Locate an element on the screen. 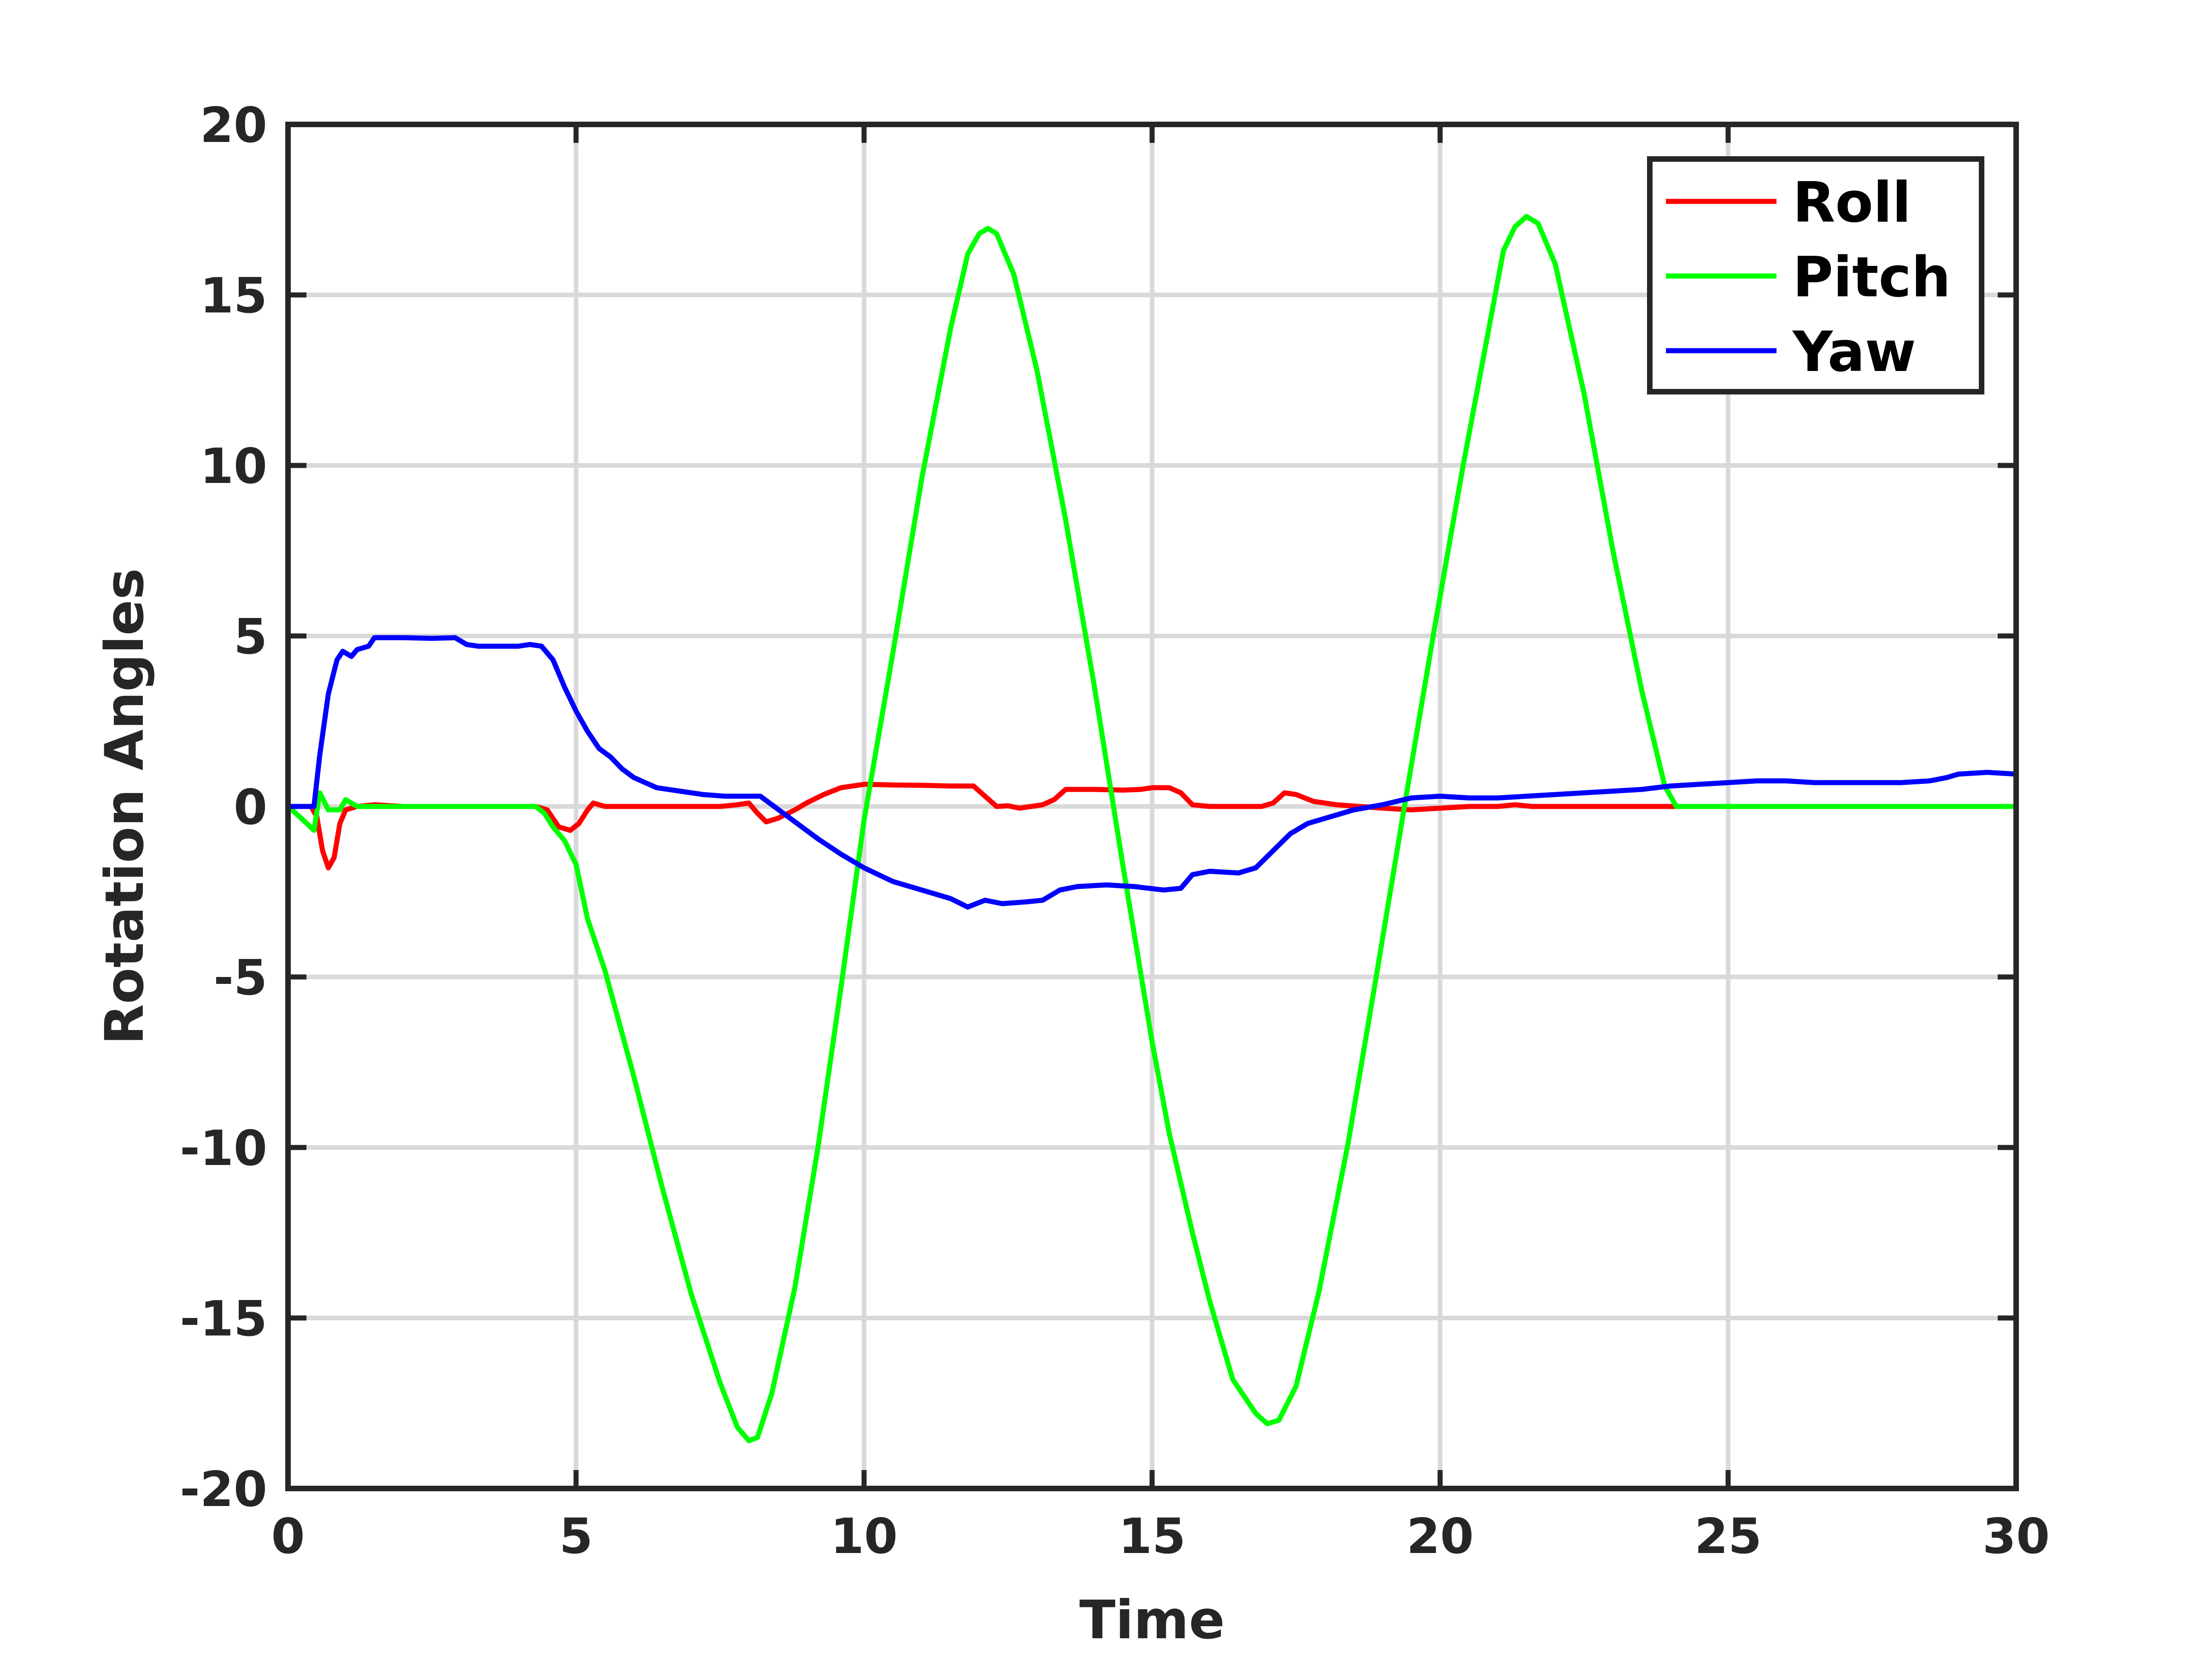 The image size is (2212, 1659). y-tick-label: 20 is located at coordinates (233, 125).